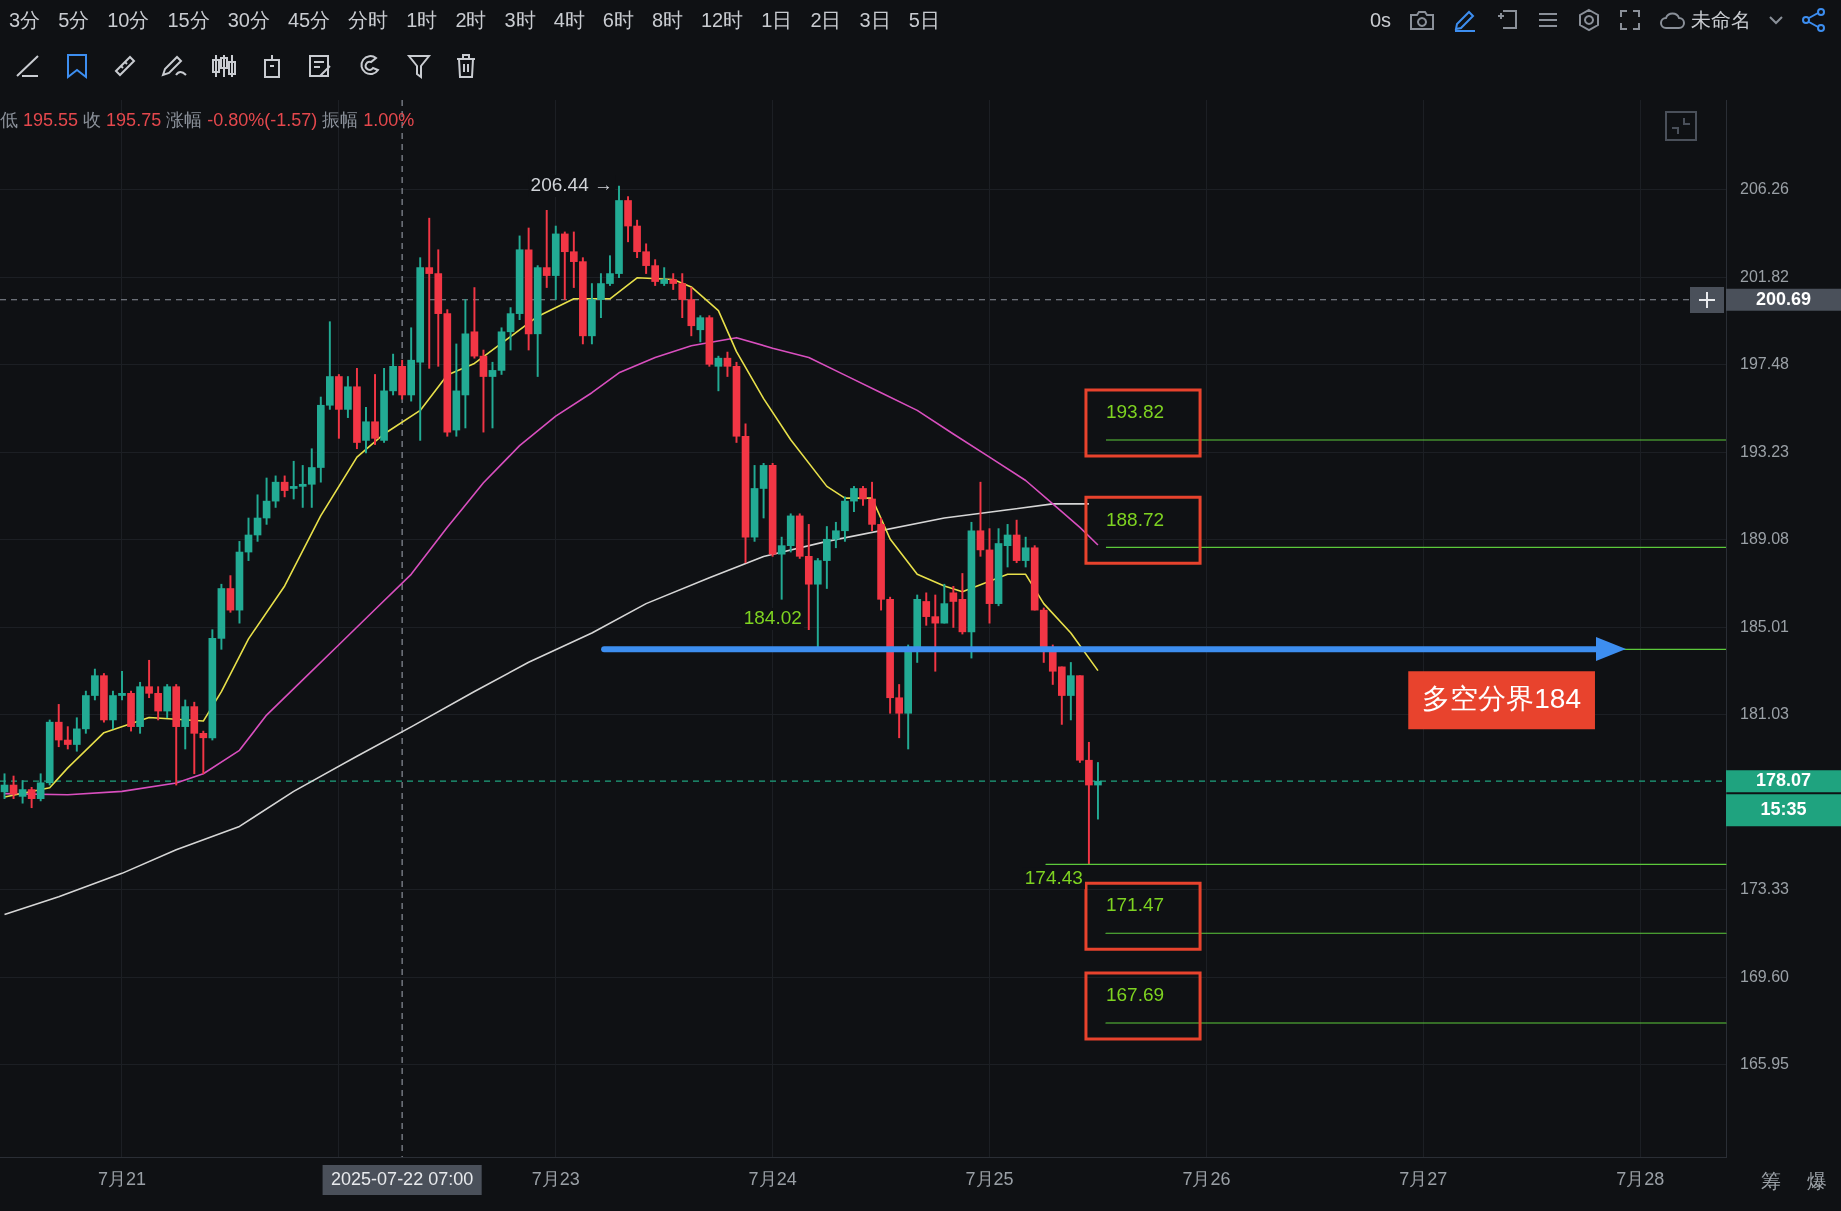  I want to click on text: 3分, so click(25, 20).